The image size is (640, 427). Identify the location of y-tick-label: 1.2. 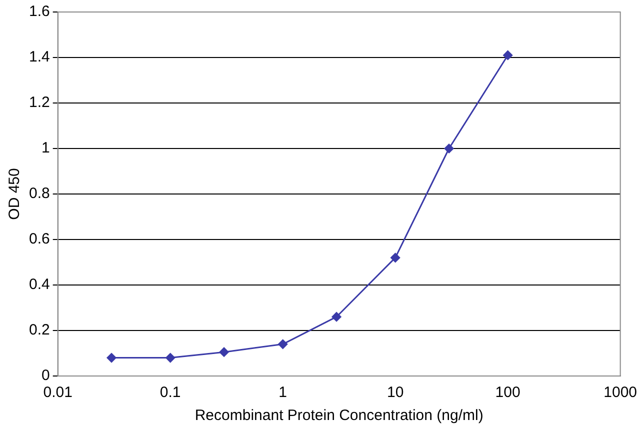
(39, 103).